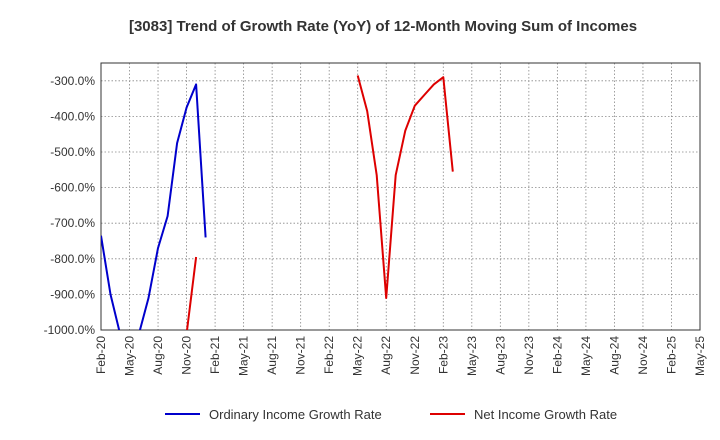  I want to click on x-tick-label: Feb-23, so click(443, 355).